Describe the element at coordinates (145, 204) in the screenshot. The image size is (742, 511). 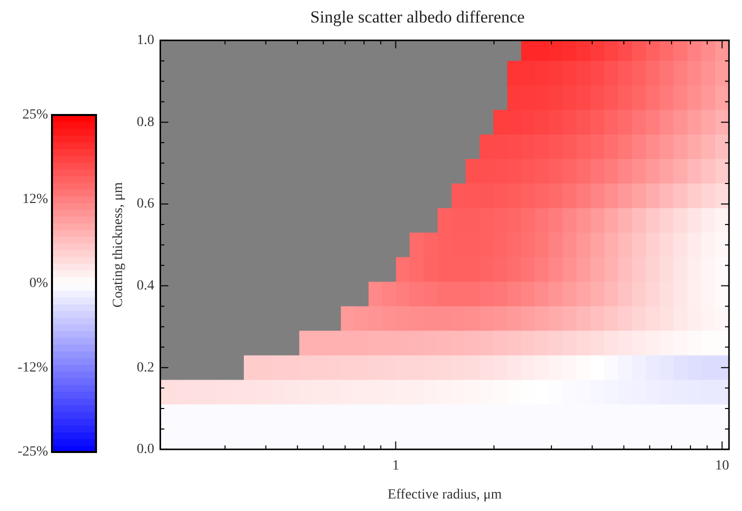
I see `y-tick-label: 0.6` at that location.